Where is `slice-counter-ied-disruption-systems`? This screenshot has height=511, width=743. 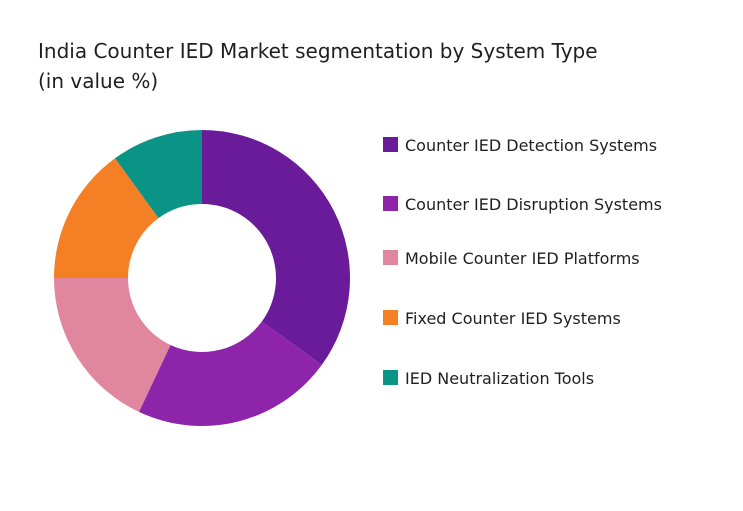
slice-counter-ied-disruption-systems is located at coordinates (230, 373).